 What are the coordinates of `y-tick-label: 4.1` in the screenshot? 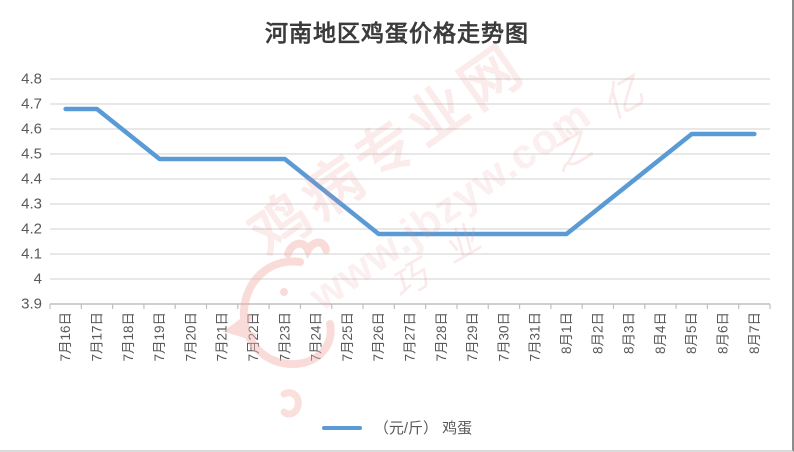 It's located at (31, 254).